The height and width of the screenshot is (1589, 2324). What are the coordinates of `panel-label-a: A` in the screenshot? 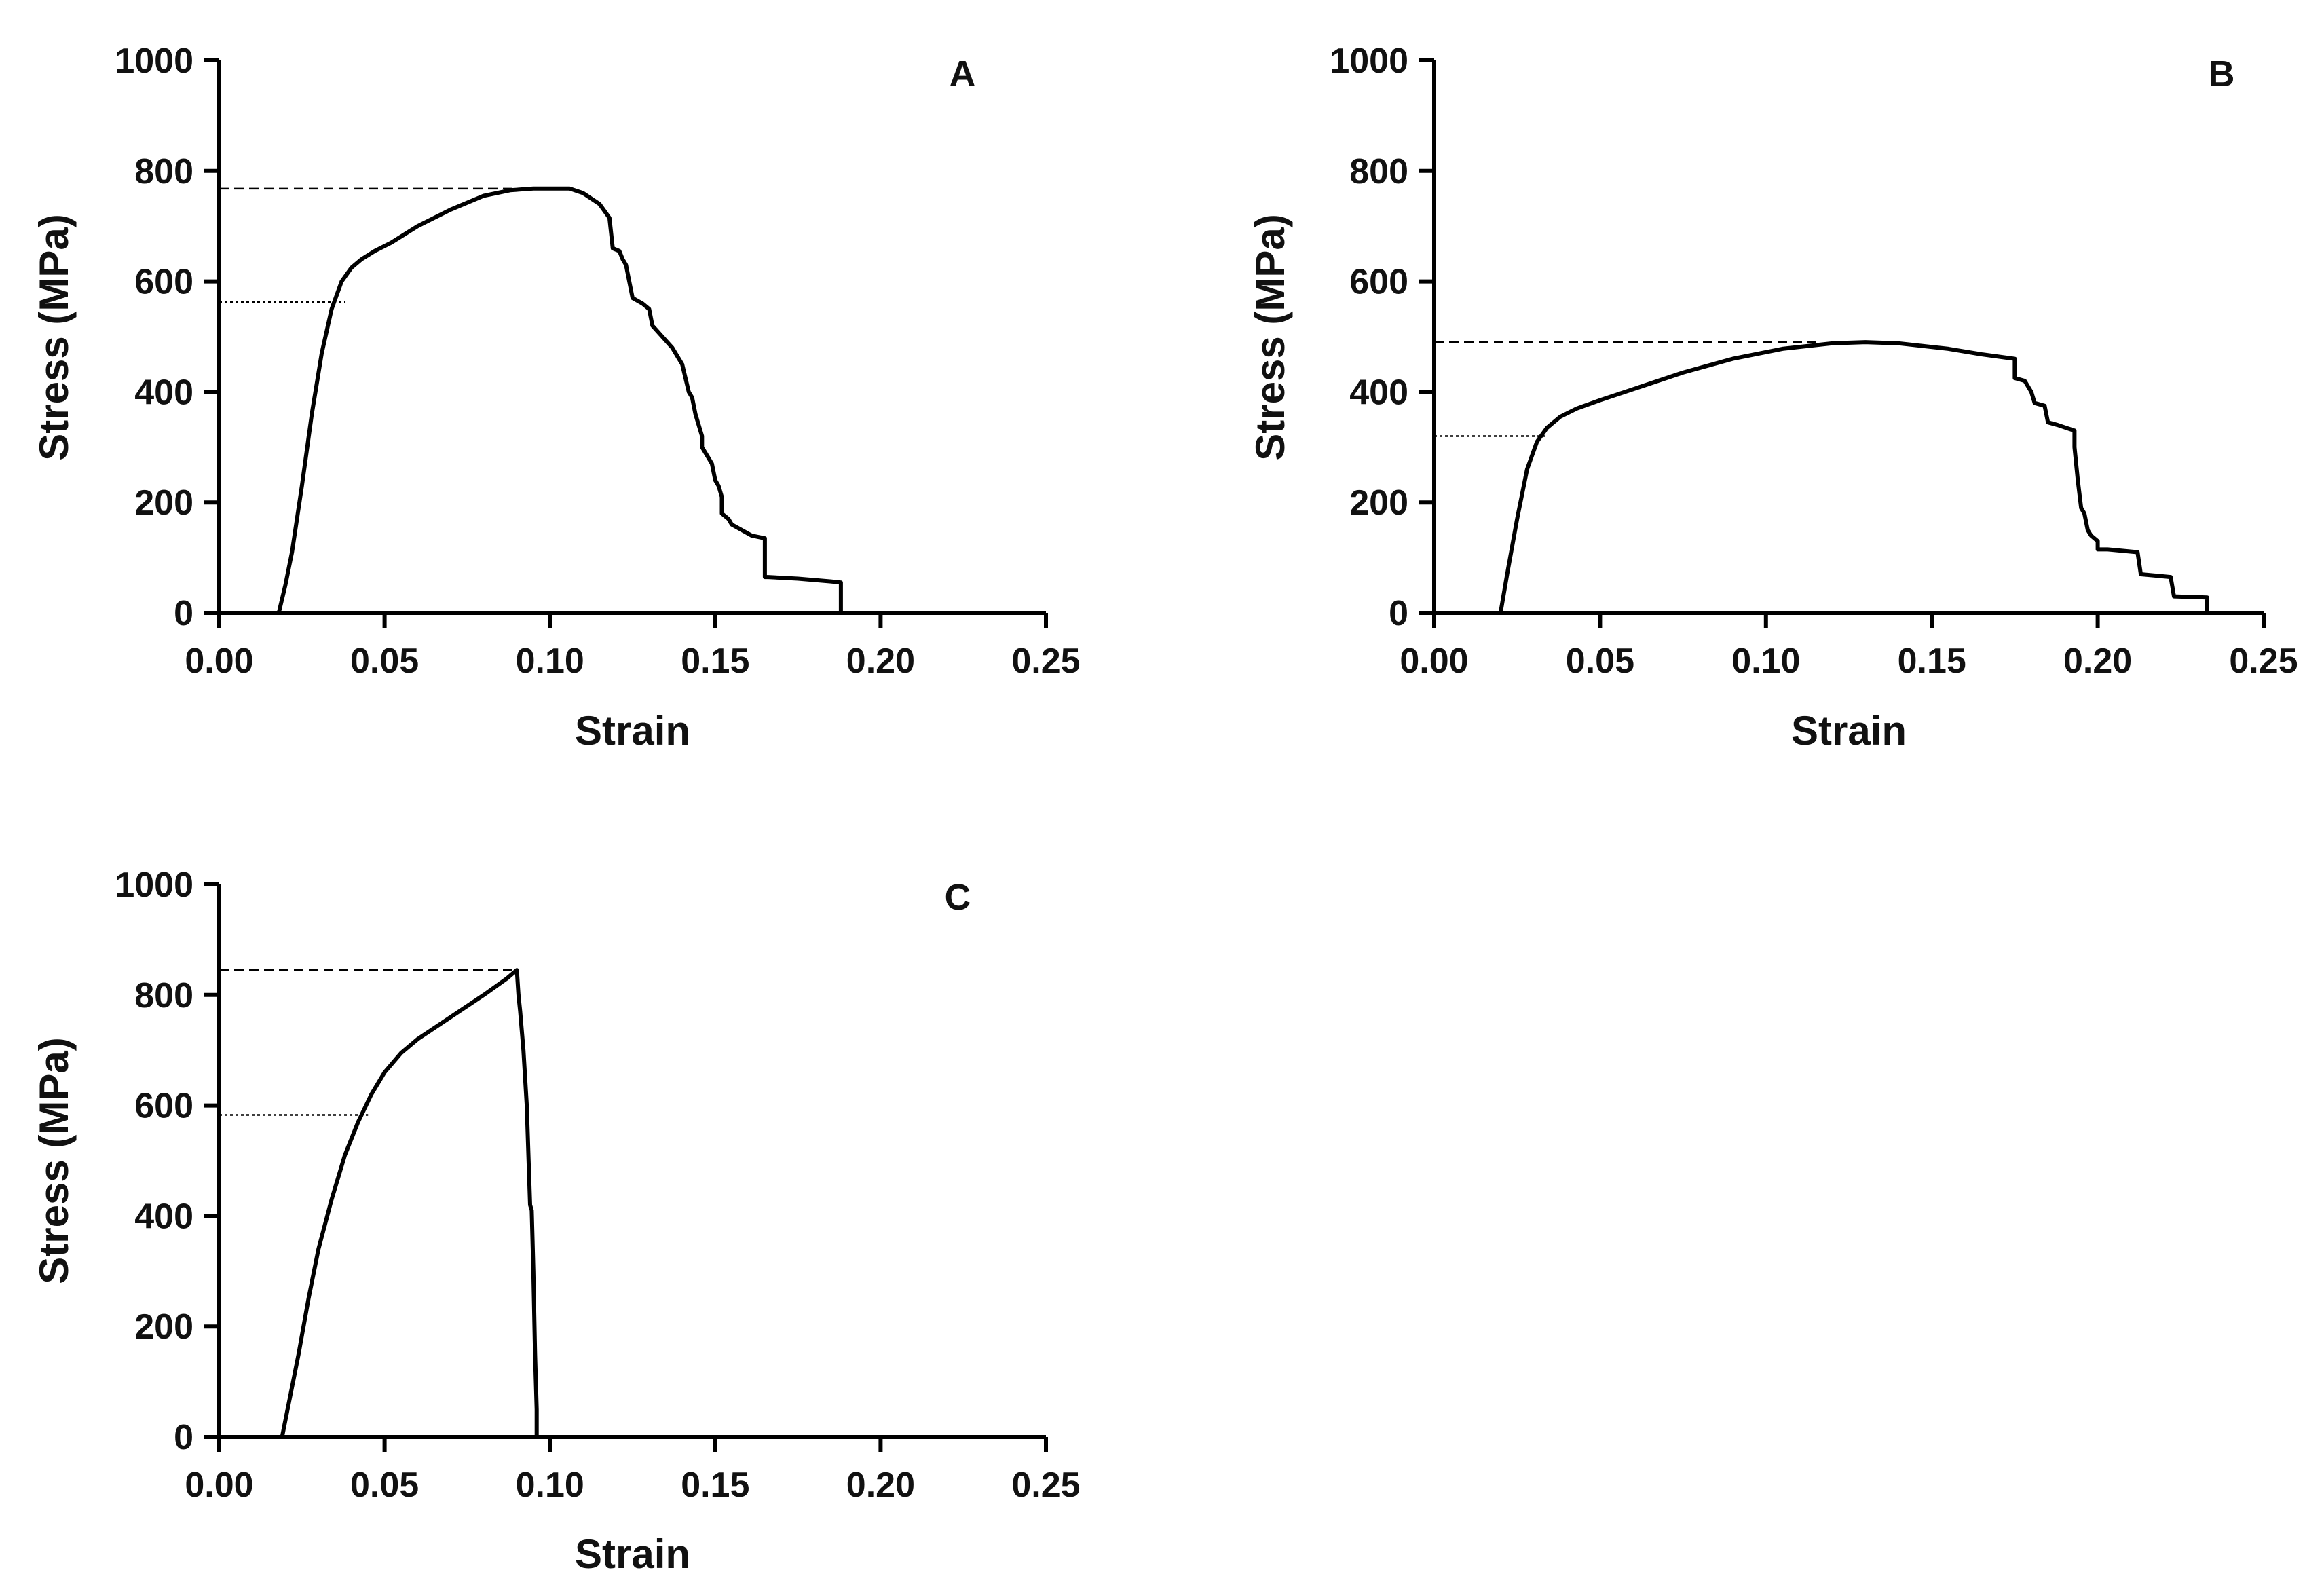 It's located at (963, 74).